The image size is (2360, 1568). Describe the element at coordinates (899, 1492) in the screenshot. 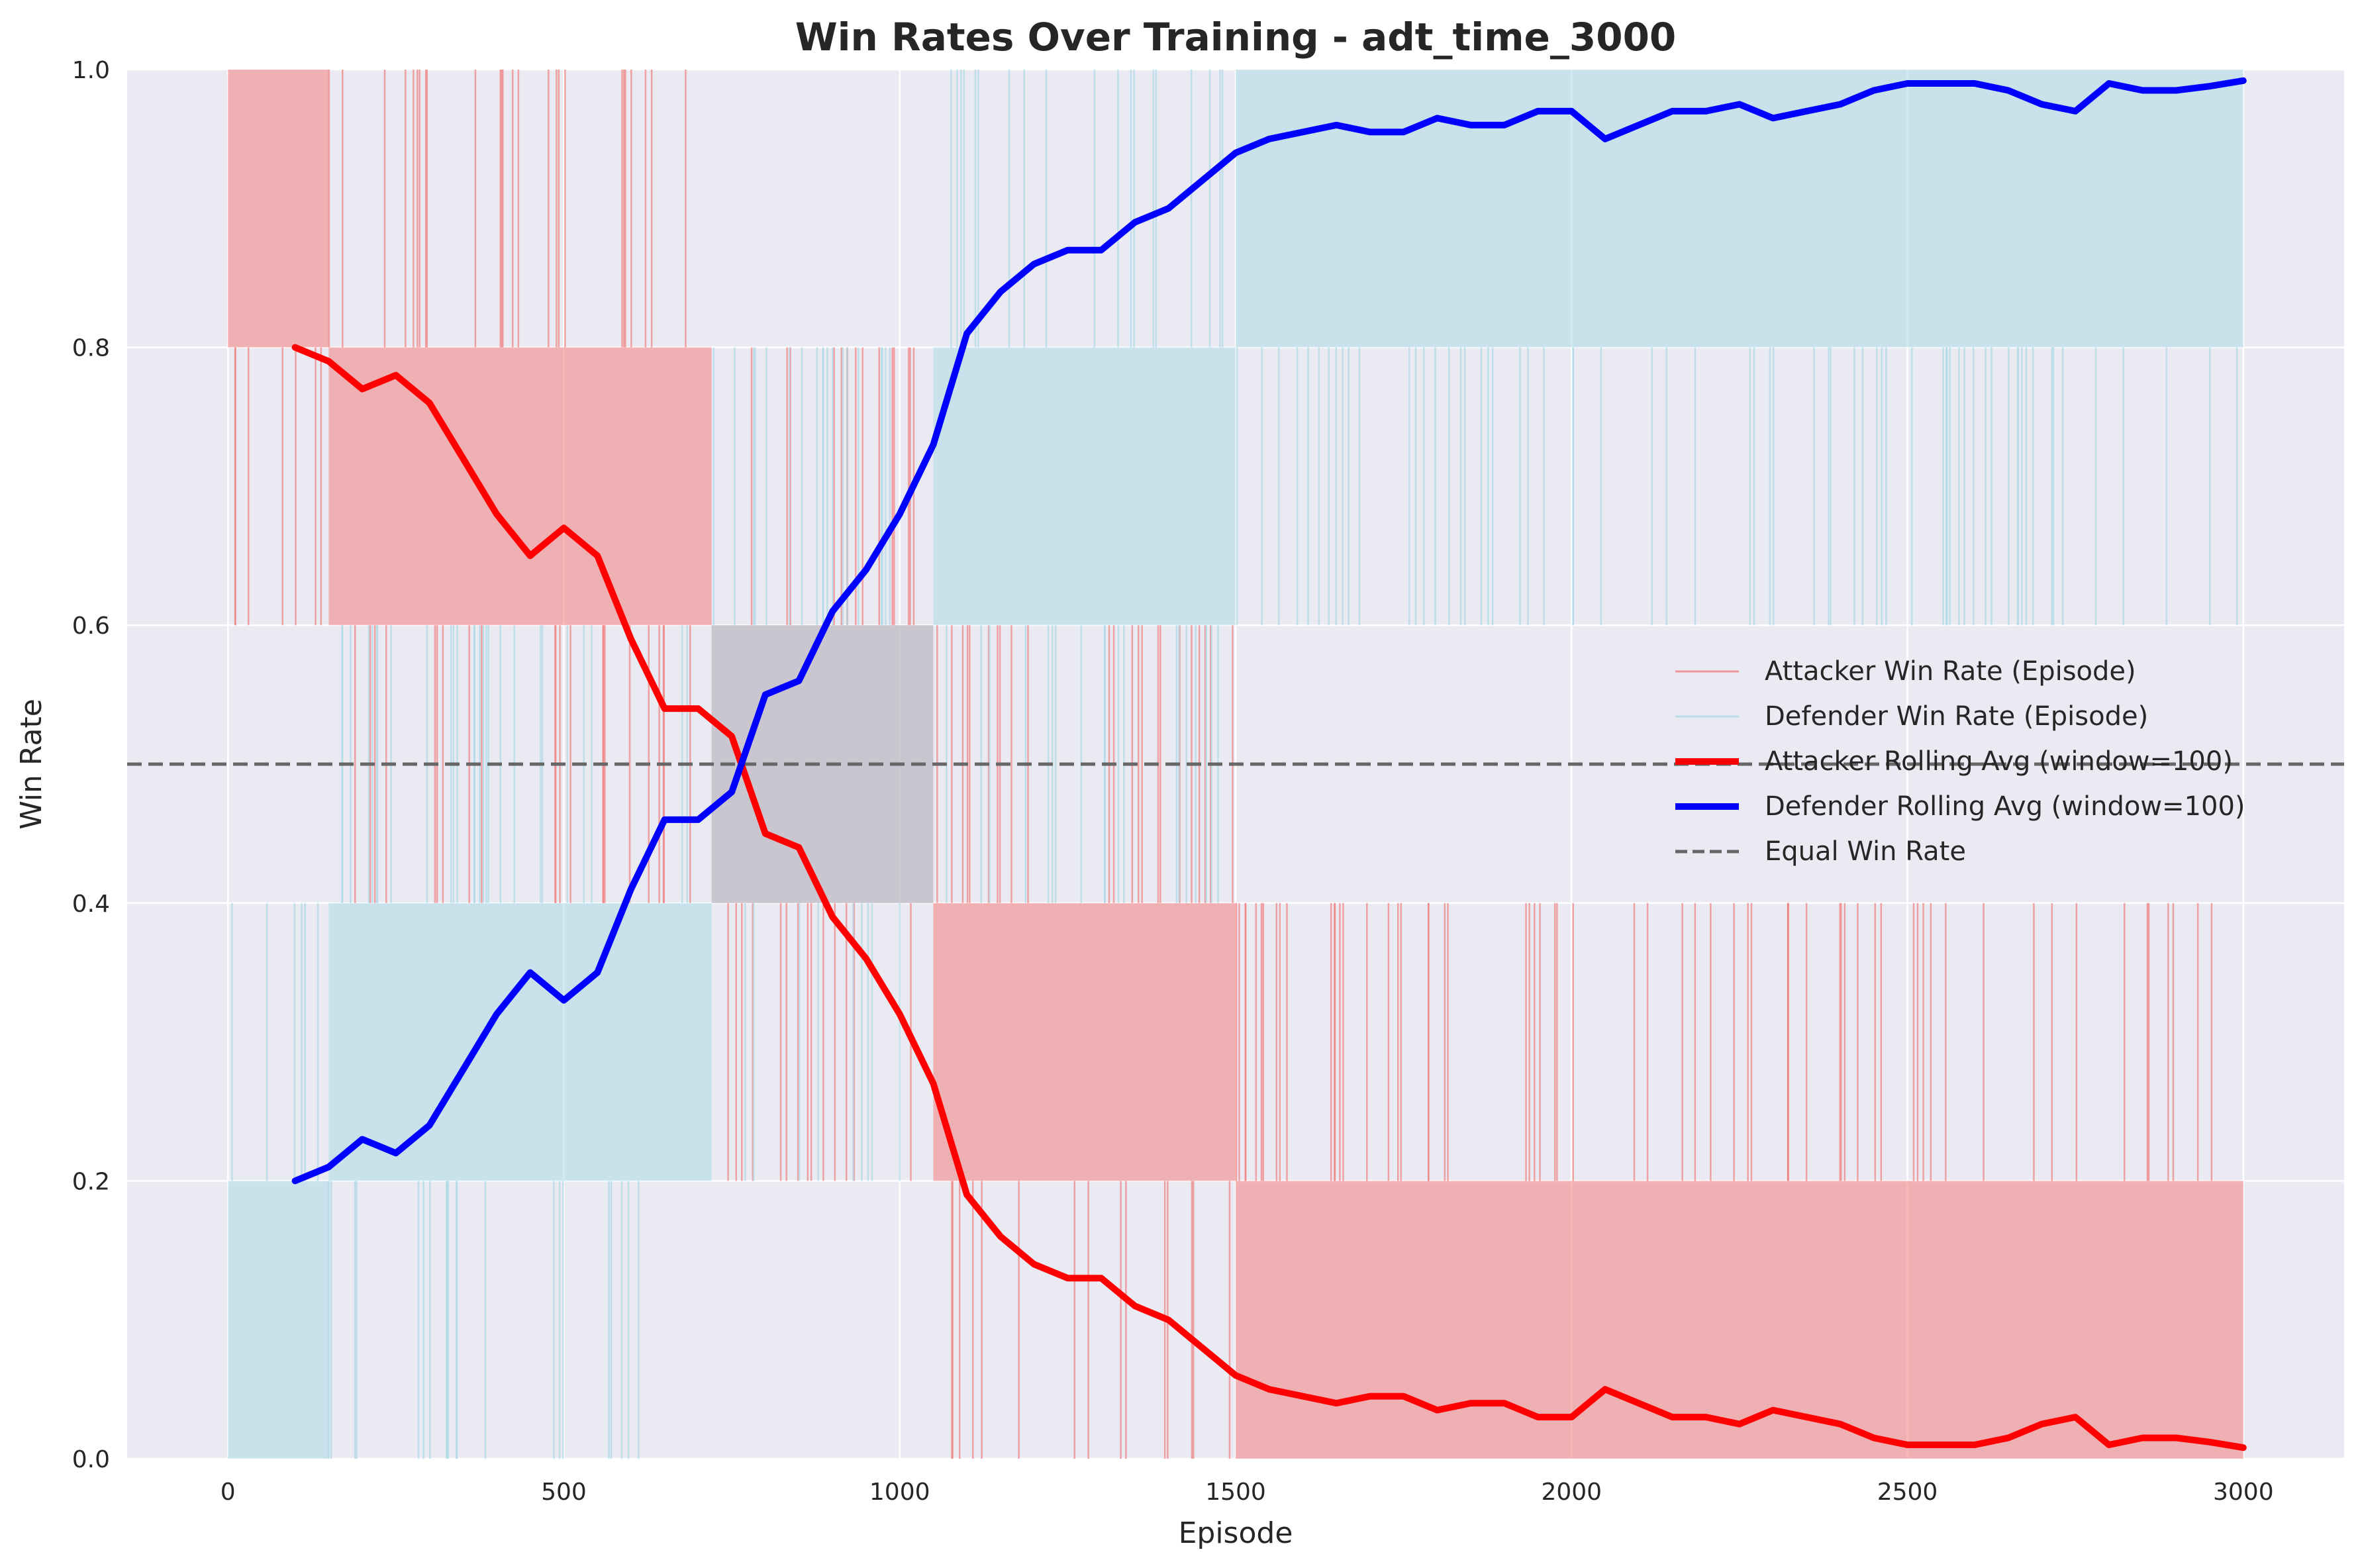

I see `x-tick-label: 1000` at that location.